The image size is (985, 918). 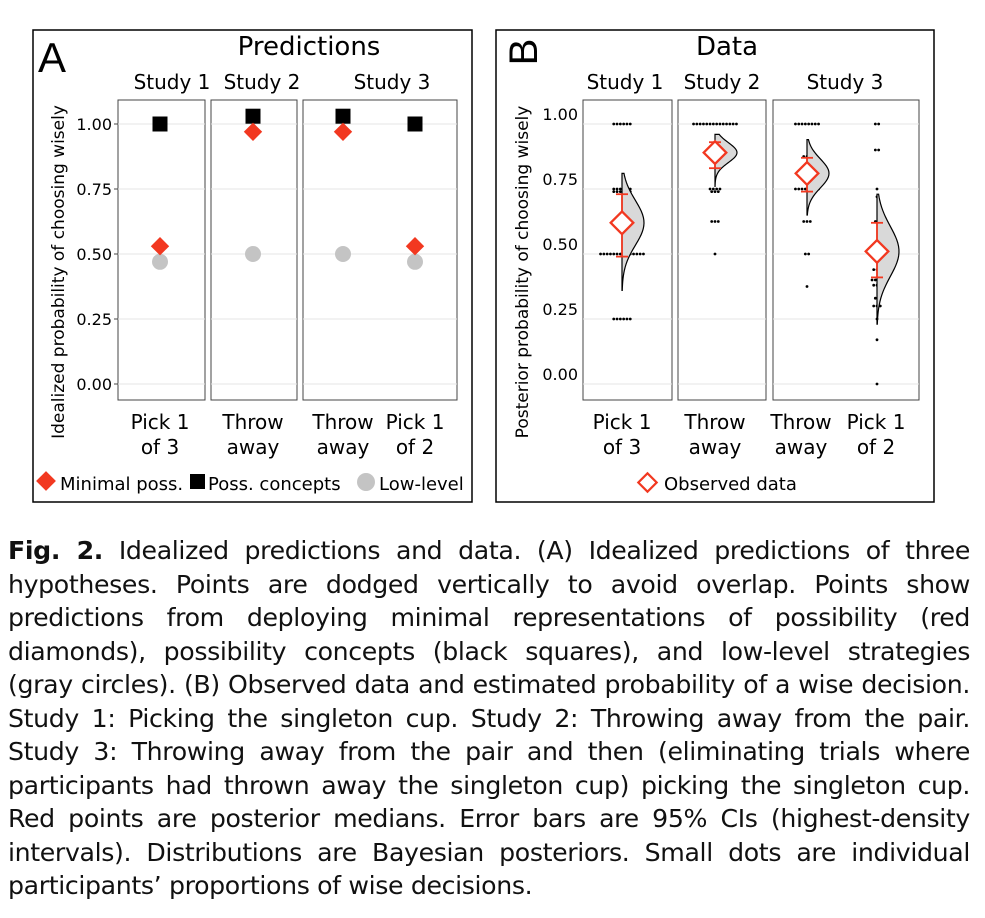 I want to click on panel-a-title: Predictions, so click(x=309, y=47).